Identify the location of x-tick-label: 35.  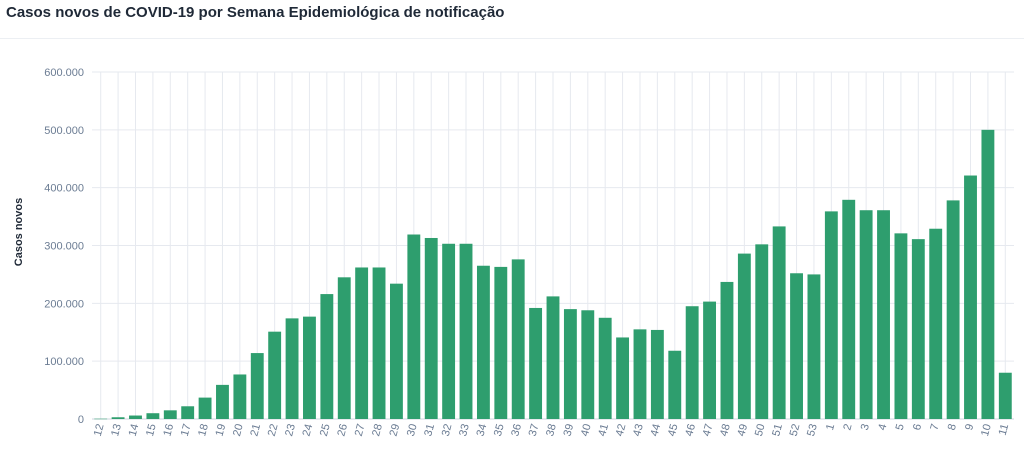
(499, 430).